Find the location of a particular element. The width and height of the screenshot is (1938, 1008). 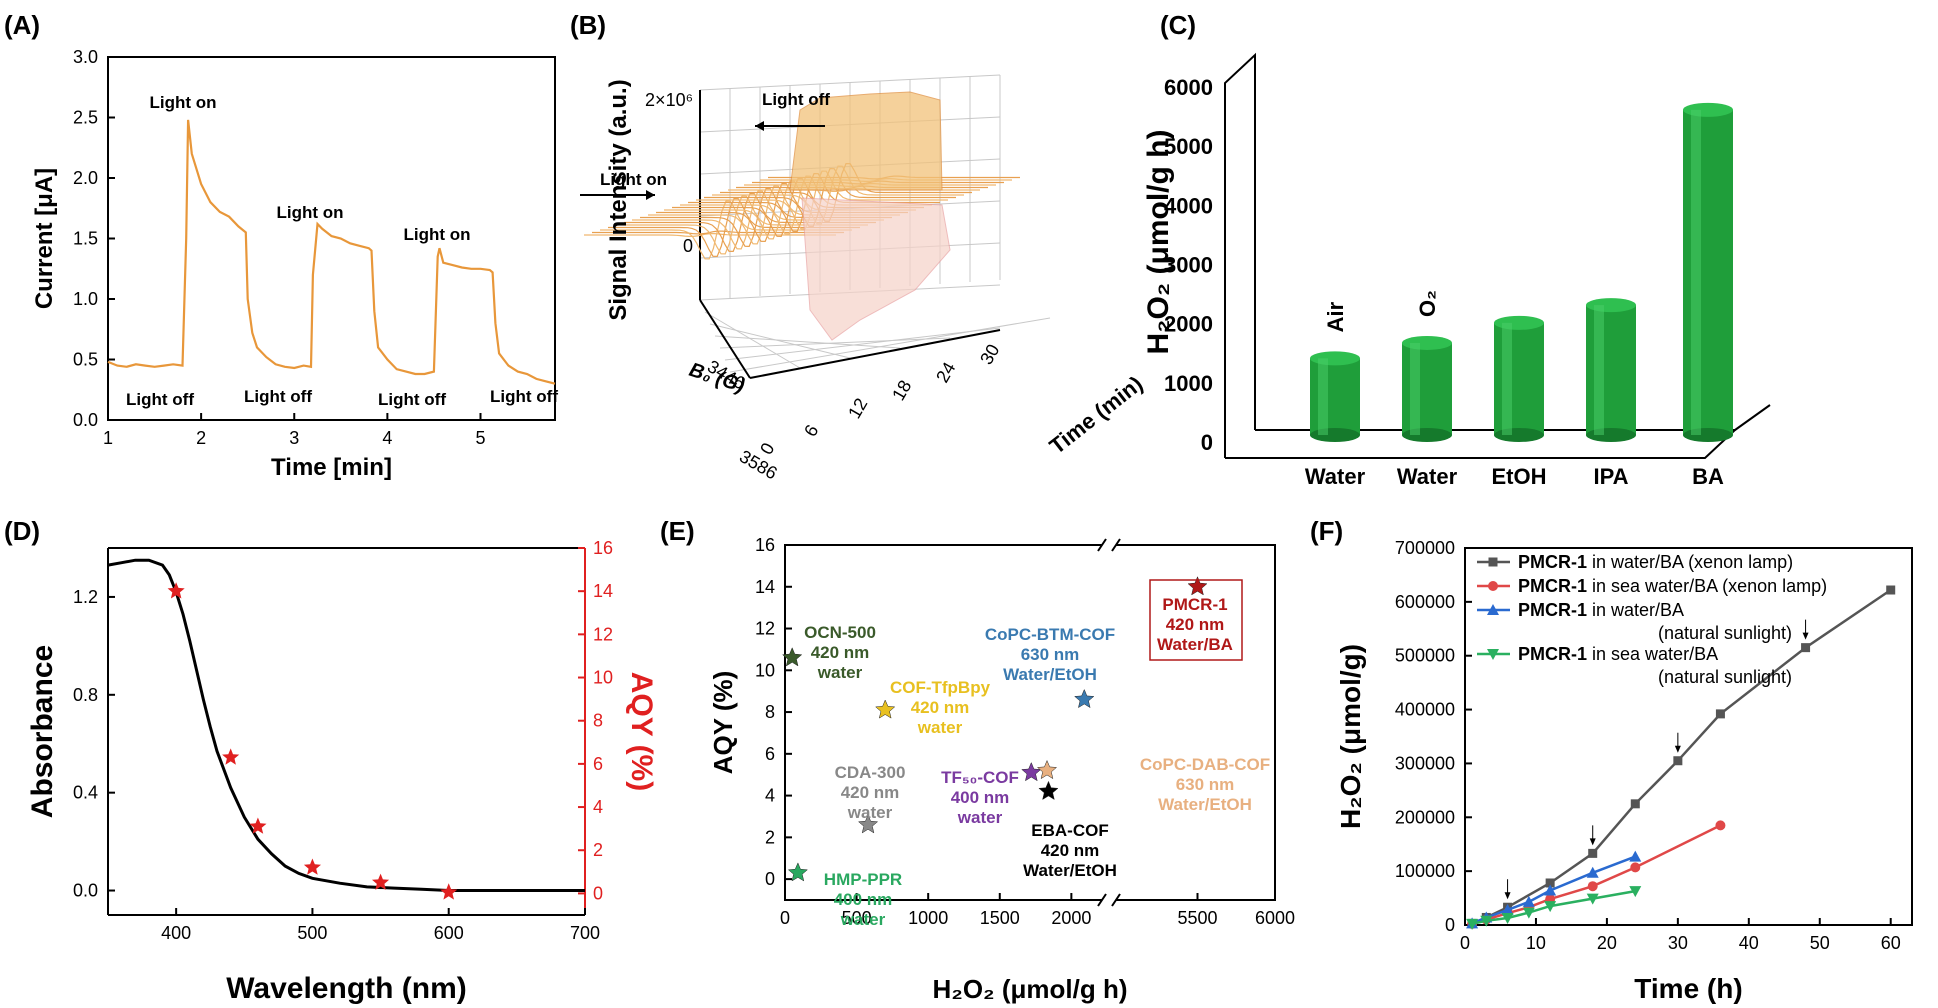

f-ytick-label: 400000 is located at coordinates (1425, 710).